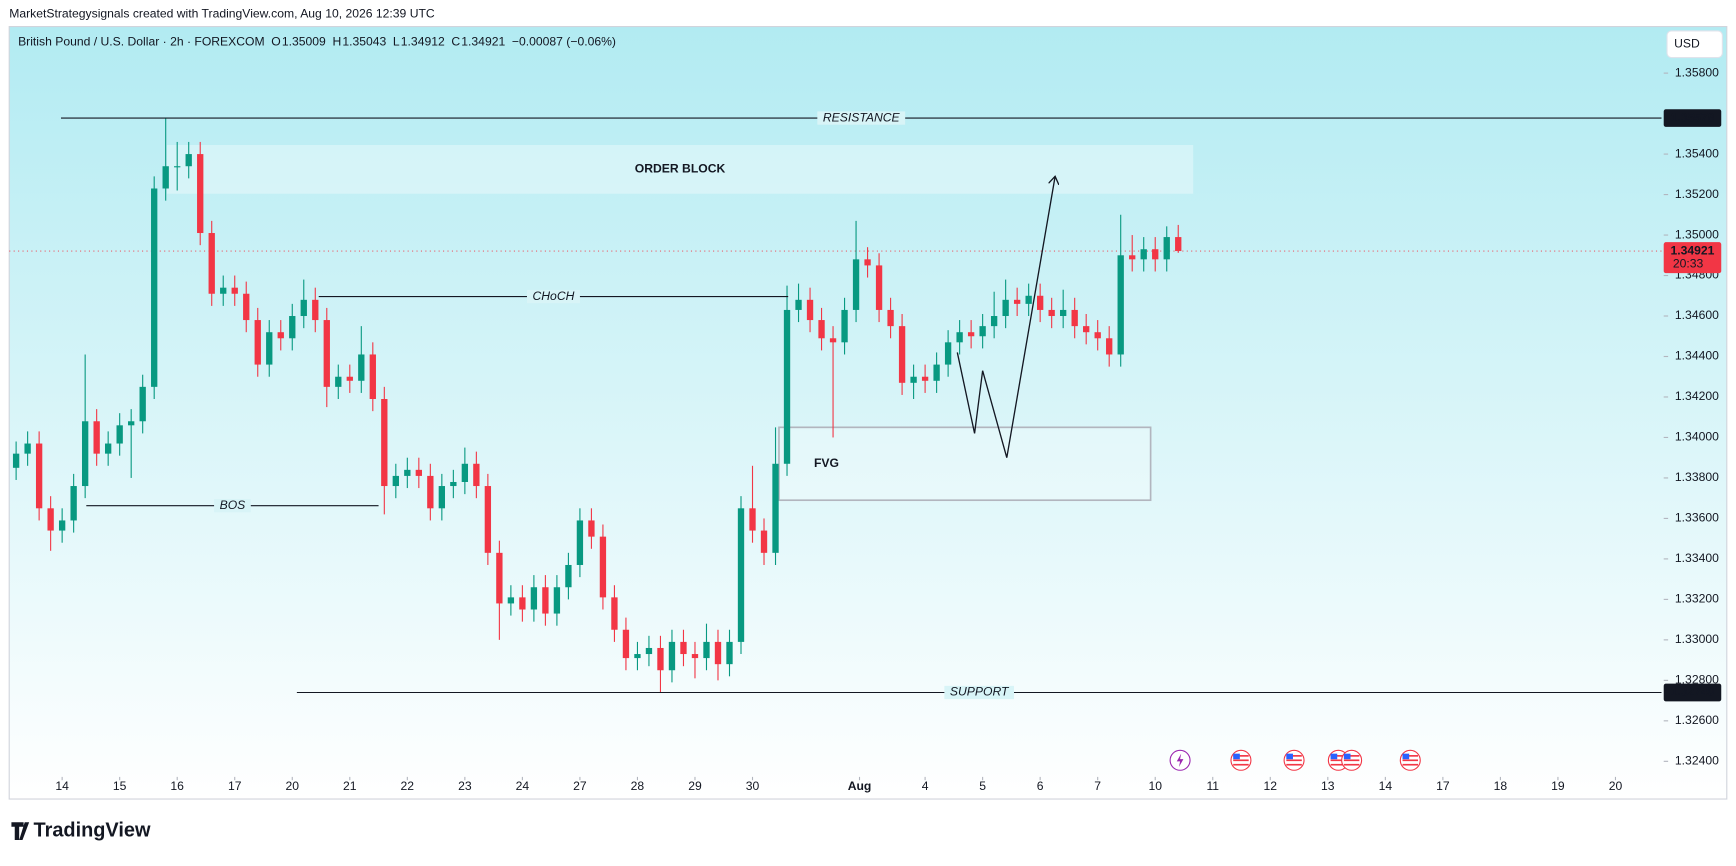 The width and height of the screenshot is (1736, 866). What do you see at coordinates (1697, 153) in the screenshot?
I see `y-tick-label: 1.35400` at bounding box center [1697, 153].